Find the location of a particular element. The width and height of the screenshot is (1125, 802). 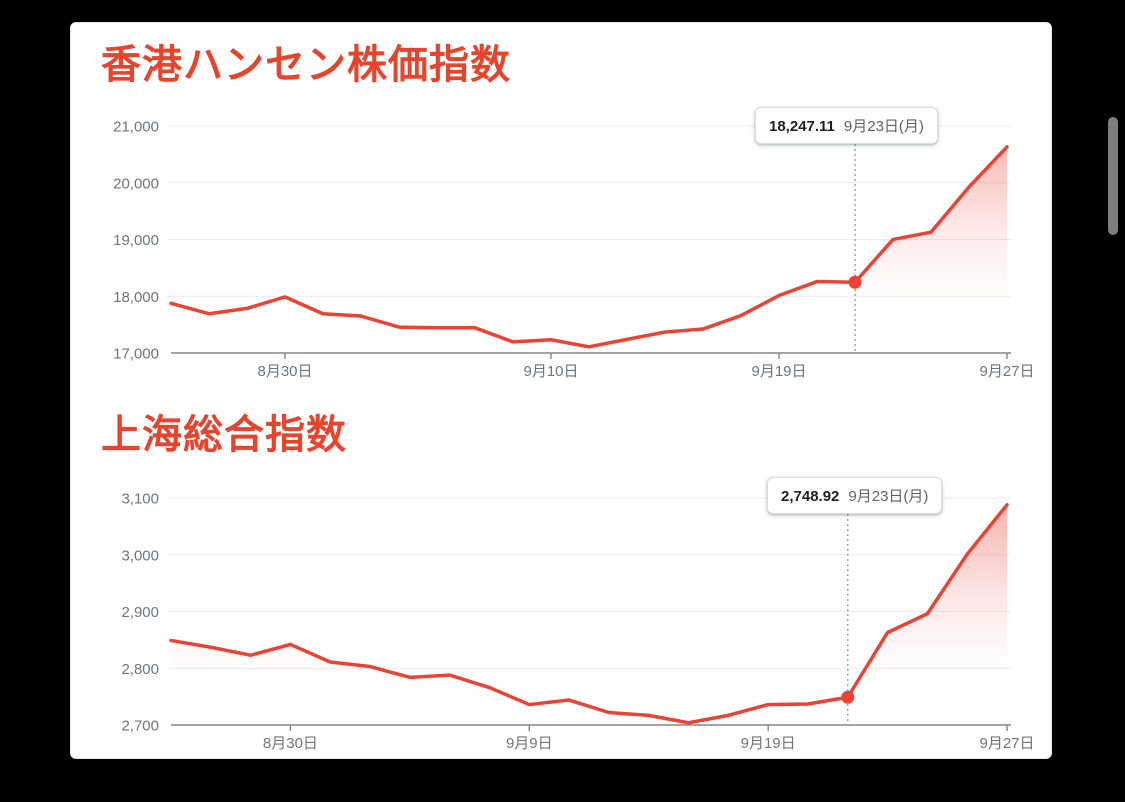

hang-seng-tooltip: 18,247.11 9月23日(月) is located at coordinates (846, 125).